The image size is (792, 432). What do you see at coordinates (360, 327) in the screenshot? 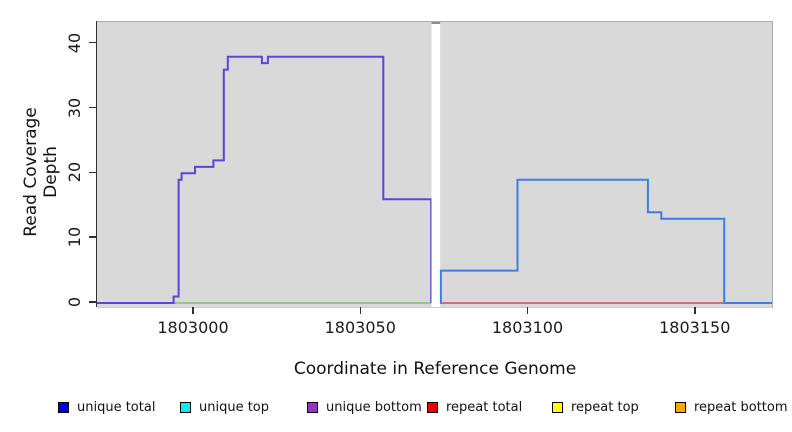
I see `x-tick-label: 1803050` at bounding box center [360, 327].